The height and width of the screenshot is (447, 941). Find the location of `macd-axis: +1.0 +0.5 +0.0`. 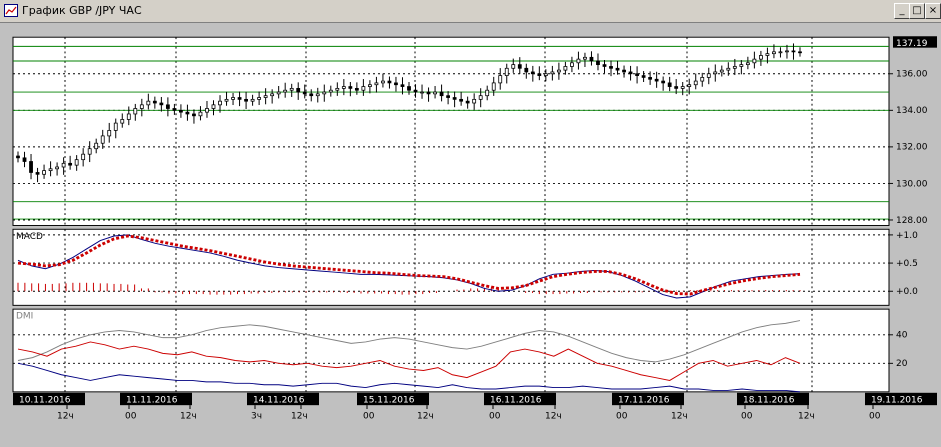

macd-axis: +1.0 +0.5 +0.0 is located at coordinates (903, 264).